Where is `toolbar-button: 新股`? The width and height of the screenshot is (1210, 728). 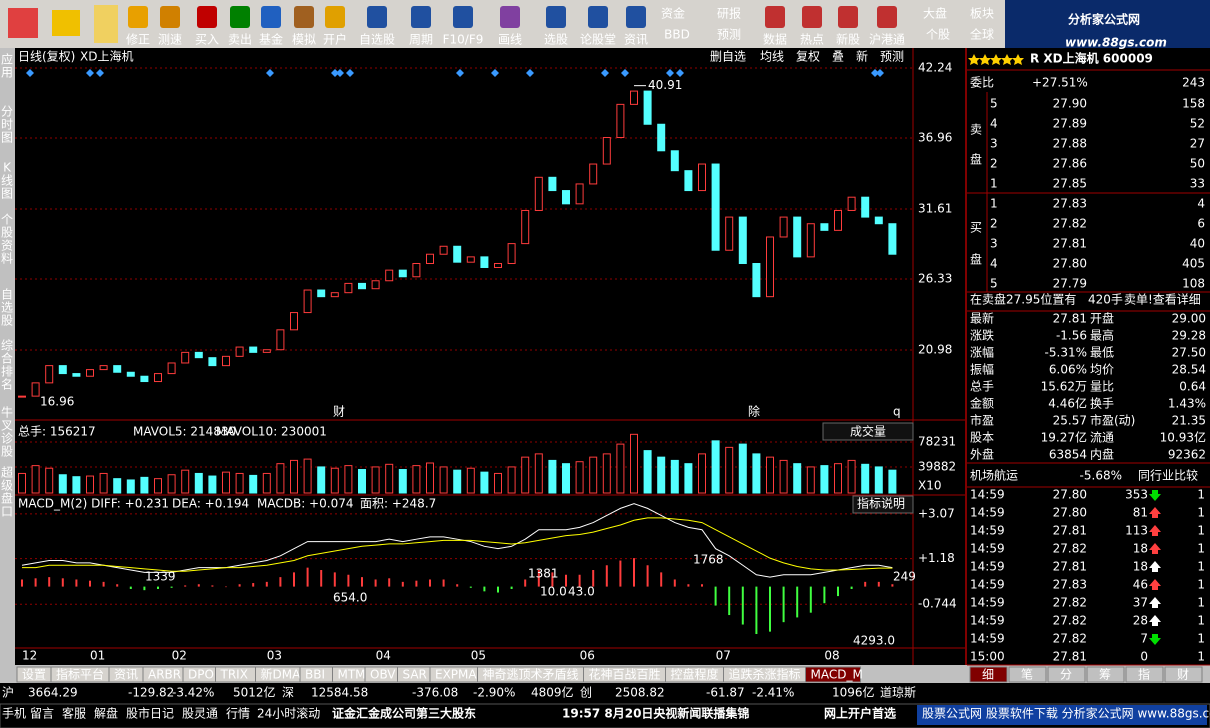
toolbar-button: 新股 is located at coordinates (848, 39).